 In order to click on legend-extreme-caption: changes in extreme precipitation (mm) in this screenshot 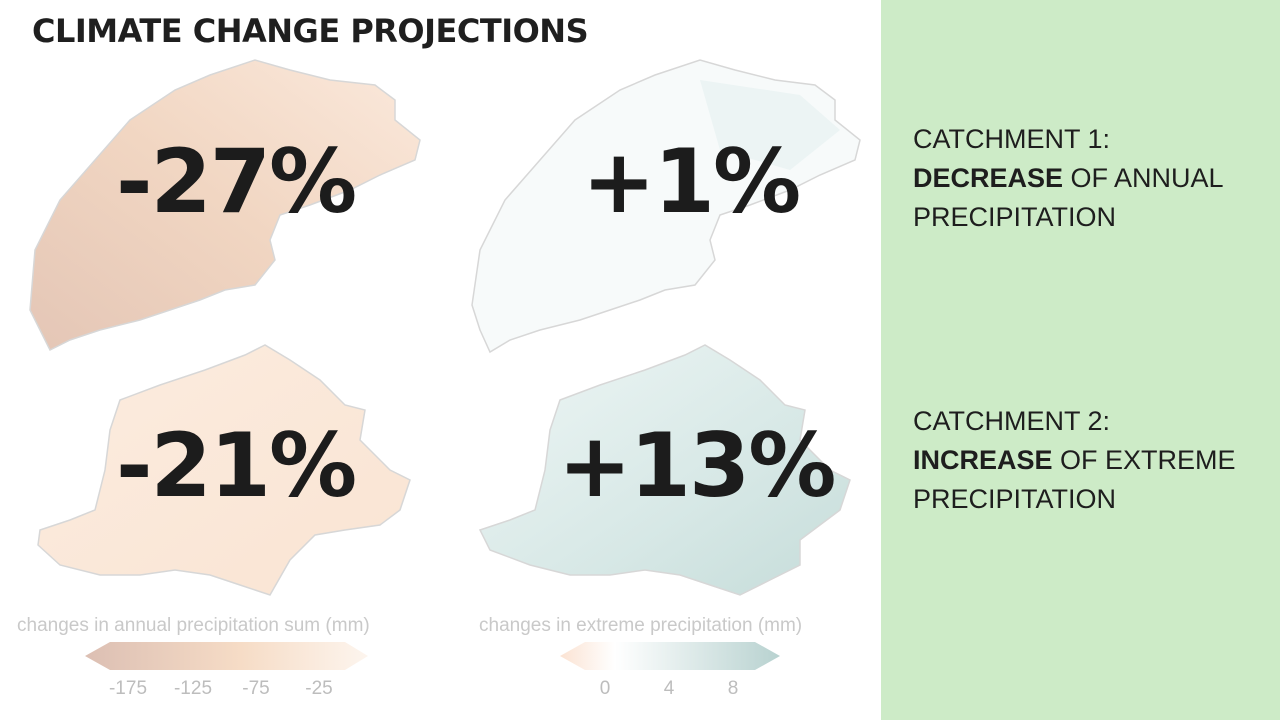, I will do `click(641, 625)`.